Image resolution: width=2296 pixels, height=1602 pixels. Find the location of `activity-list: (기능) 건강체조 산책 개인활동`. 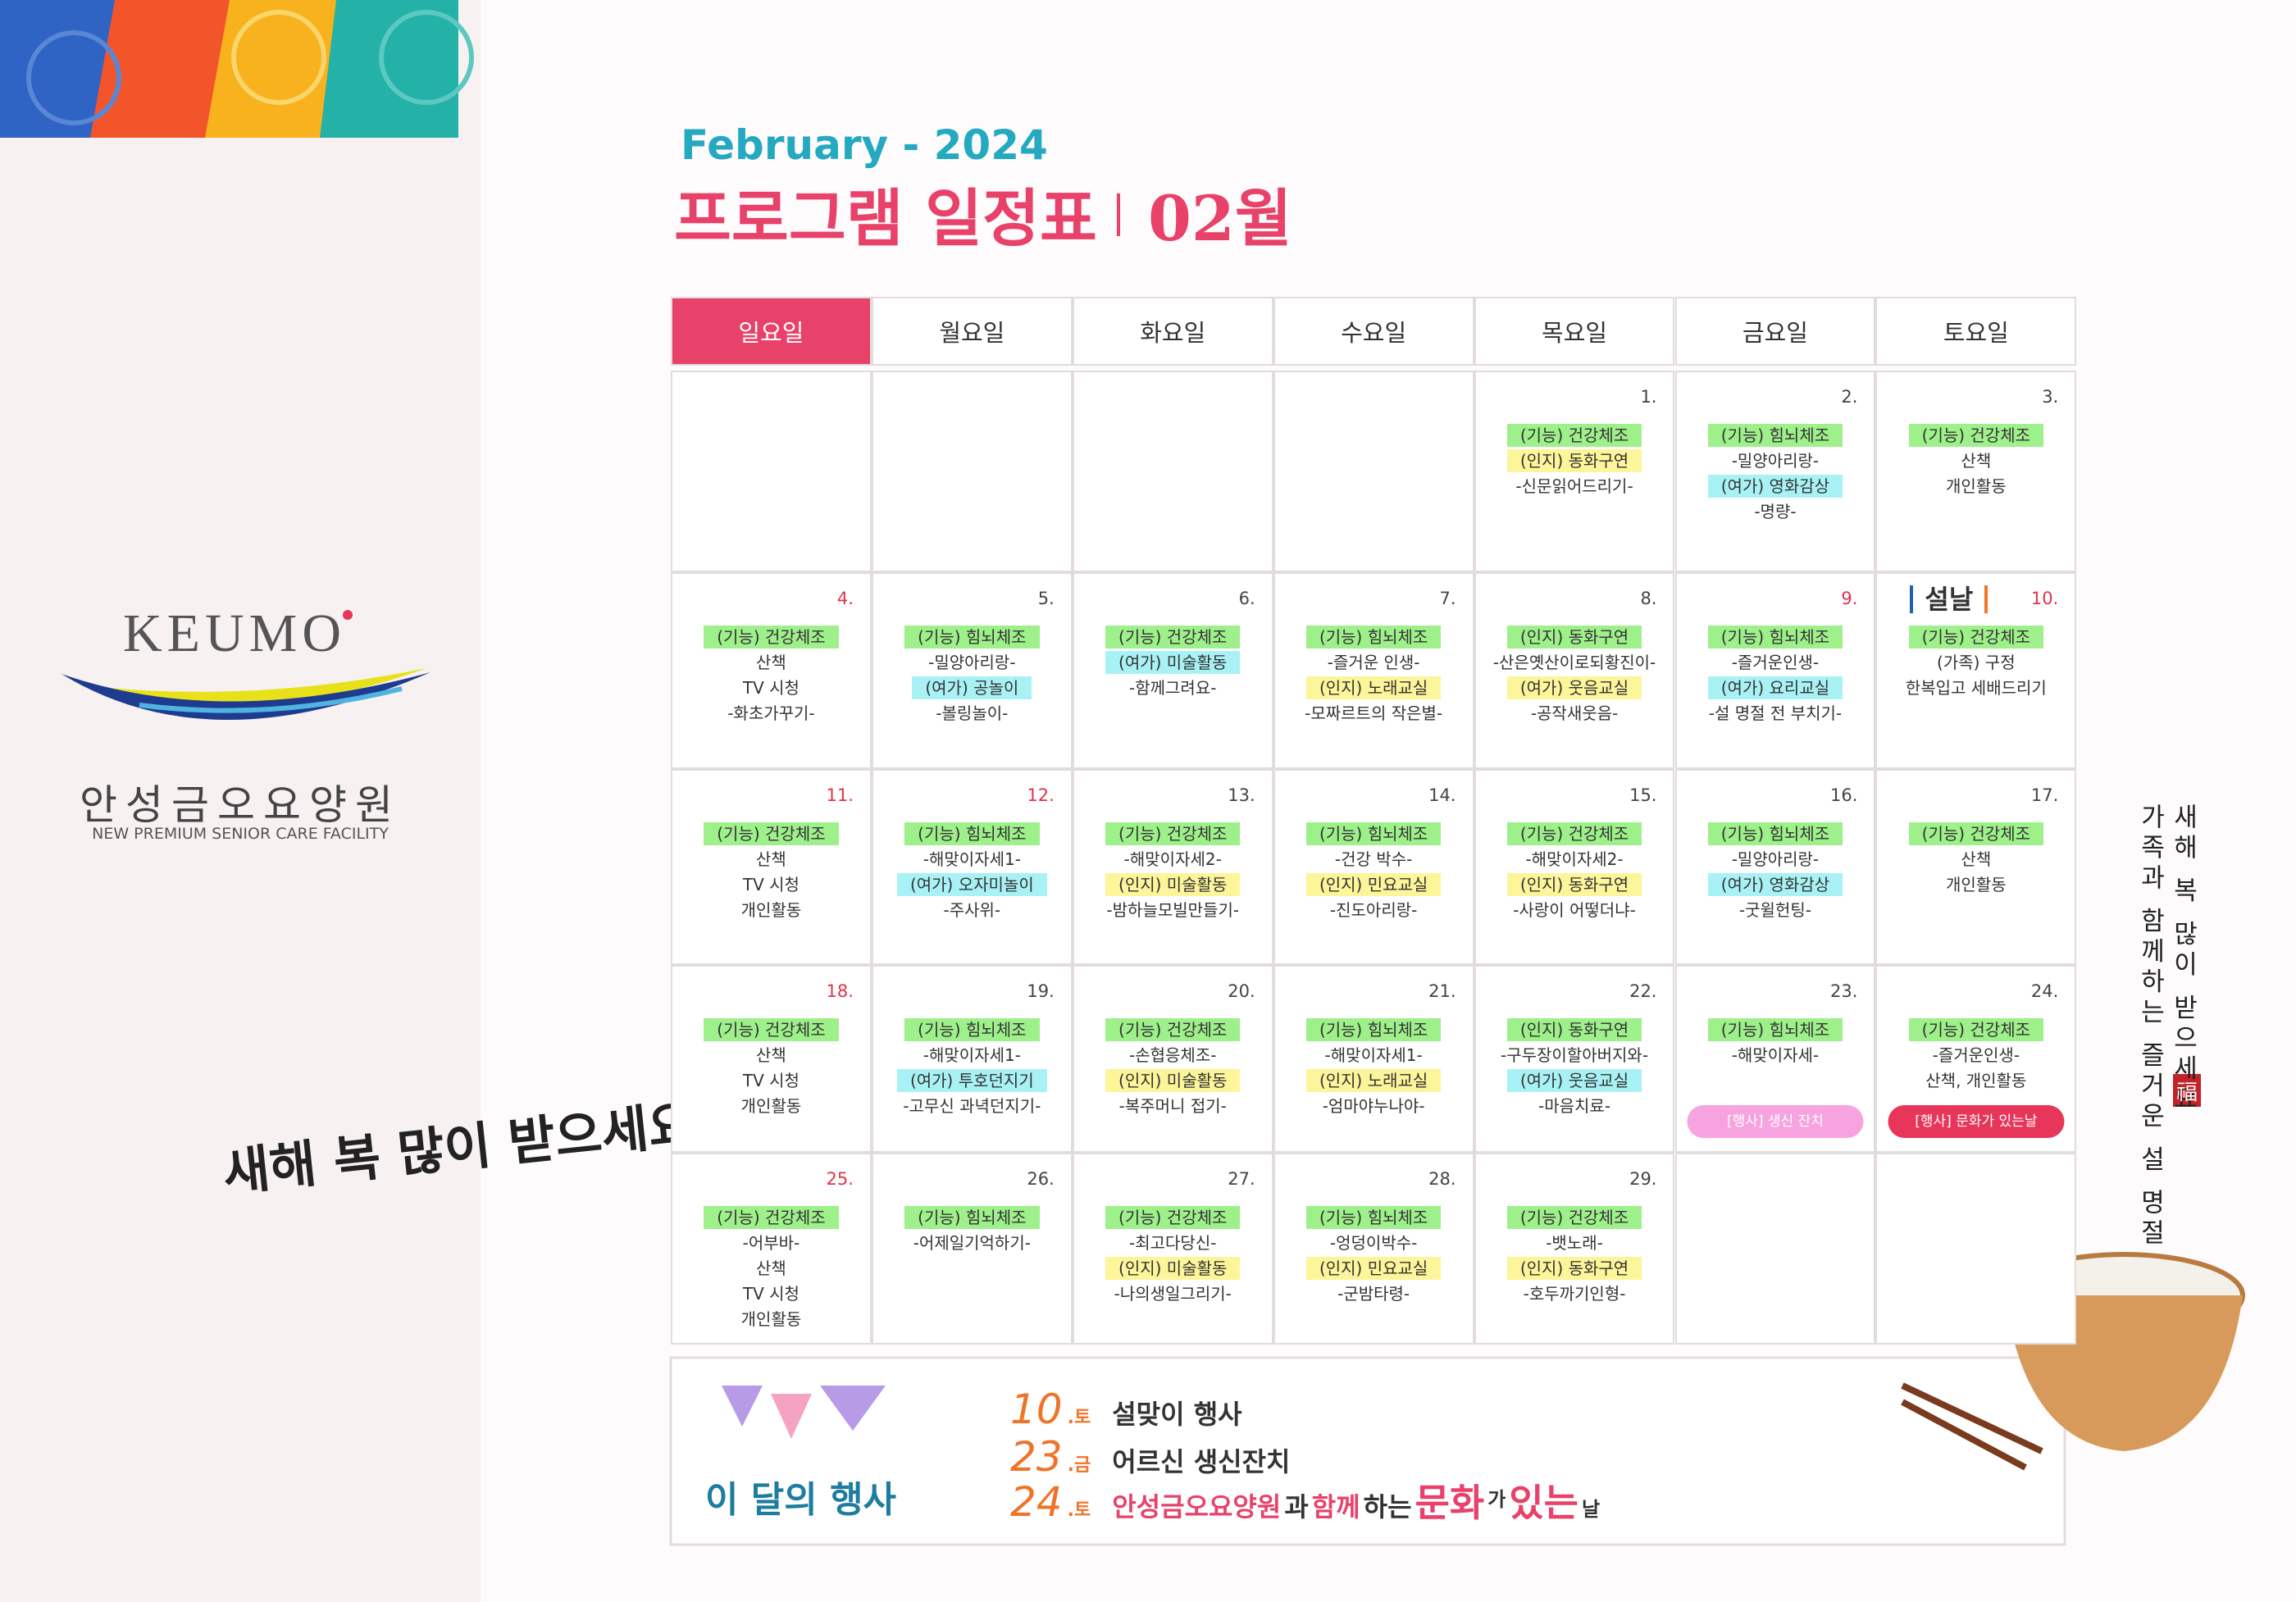

activity-list: (기능) 건강체조 산책 개인활동 is located at coordinates (1976, 860).